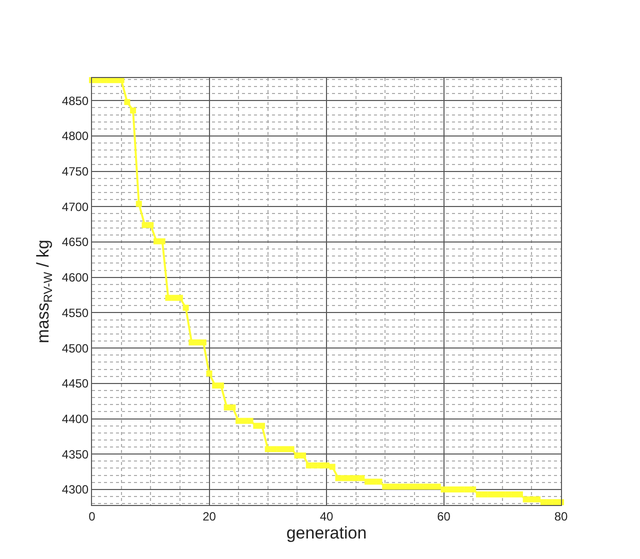 The height and width of the screenshot is (559, 640). I want to click on y-tick-label: 4850, so click(75, 101).